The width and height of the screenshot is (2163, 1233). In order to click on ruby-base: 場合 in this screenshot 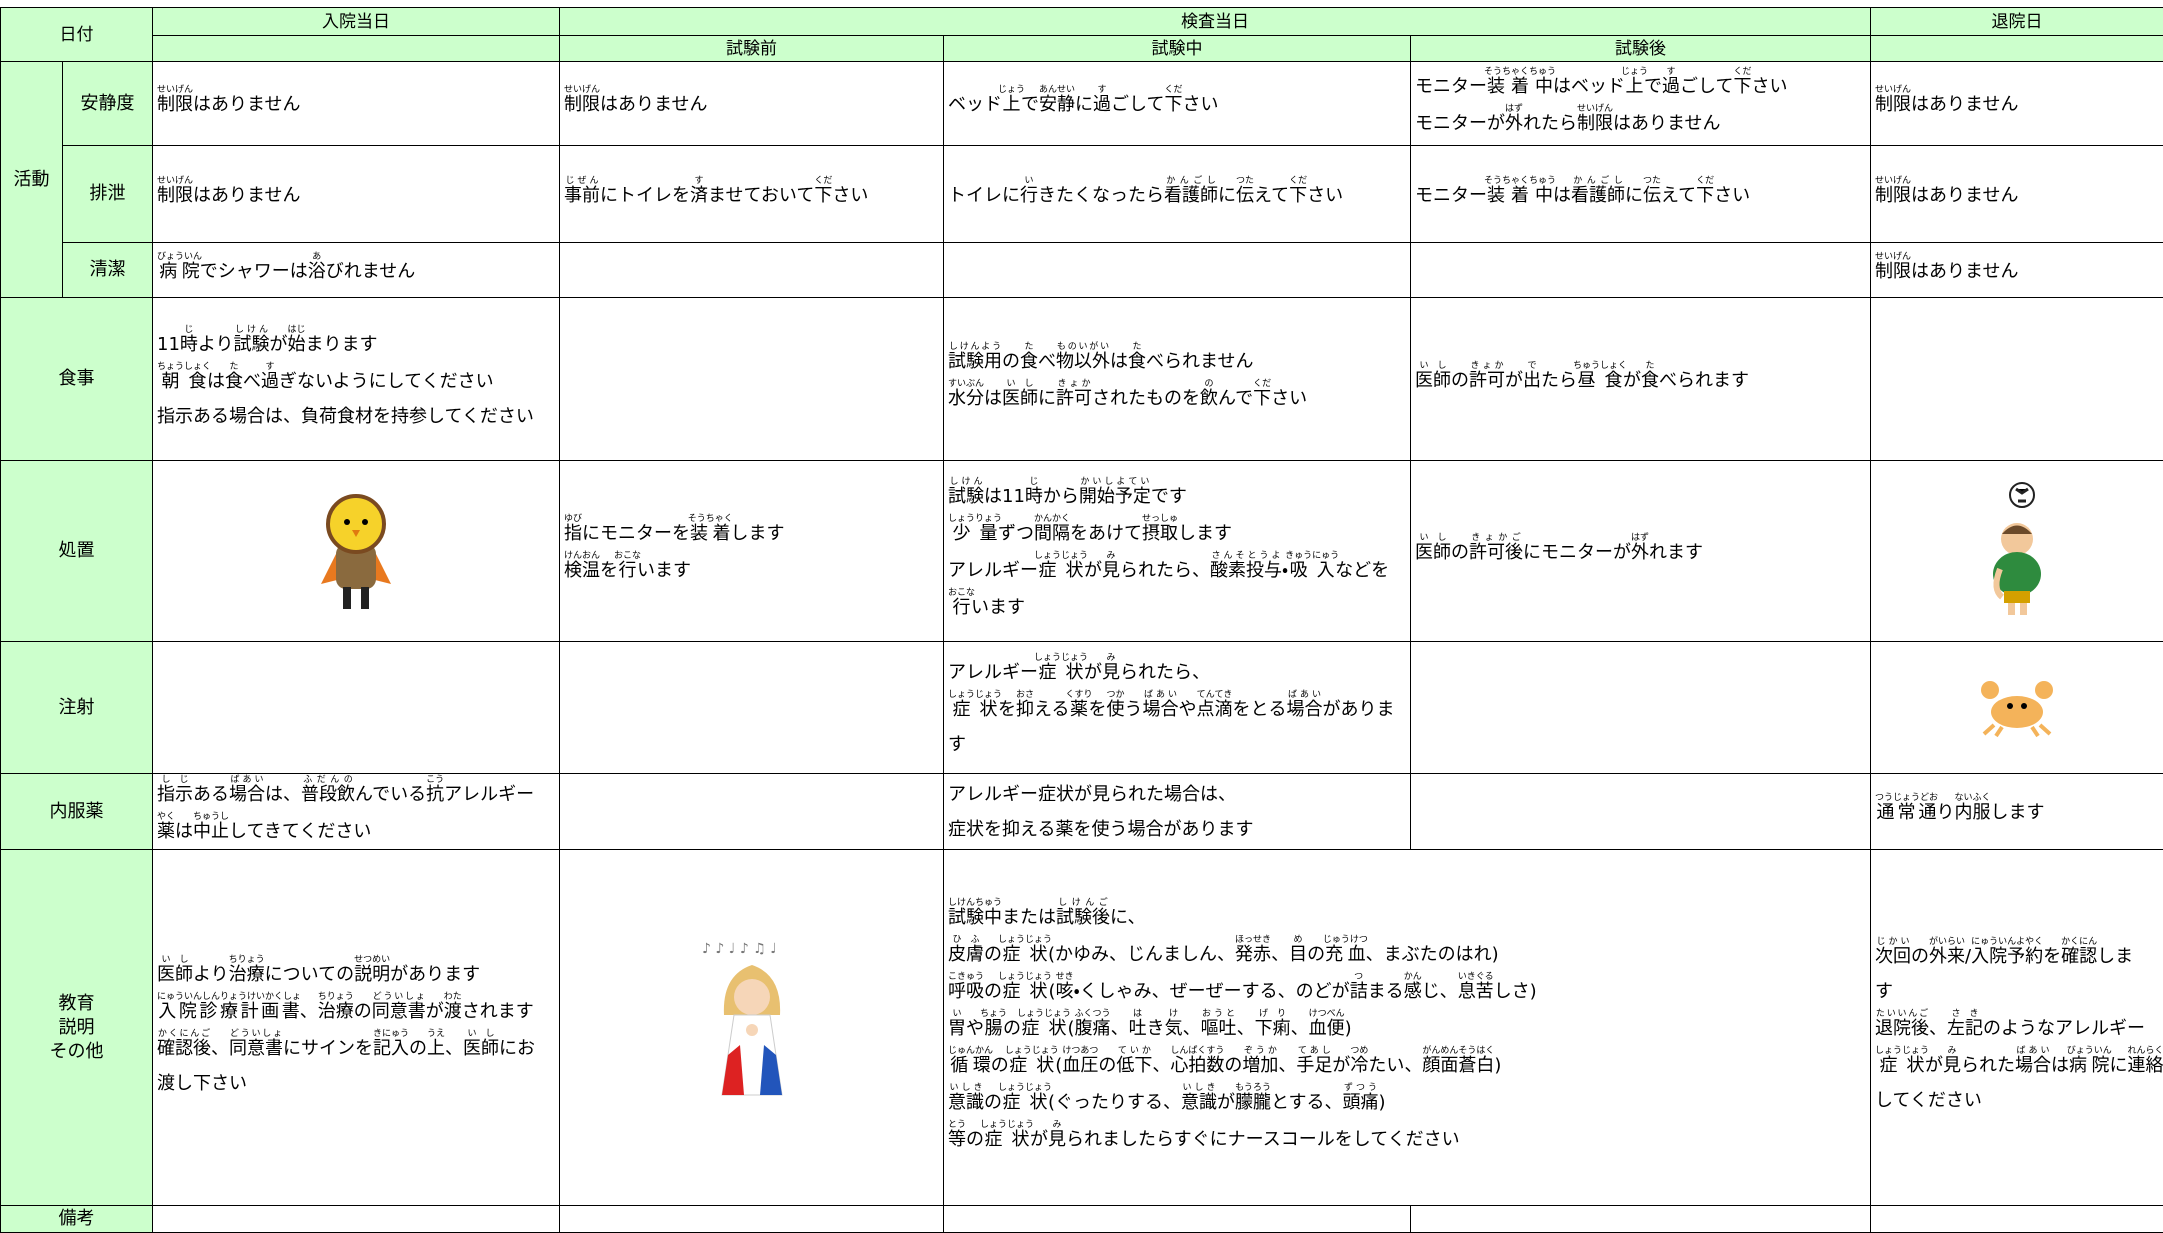, I will do `click(1160, 709)`.